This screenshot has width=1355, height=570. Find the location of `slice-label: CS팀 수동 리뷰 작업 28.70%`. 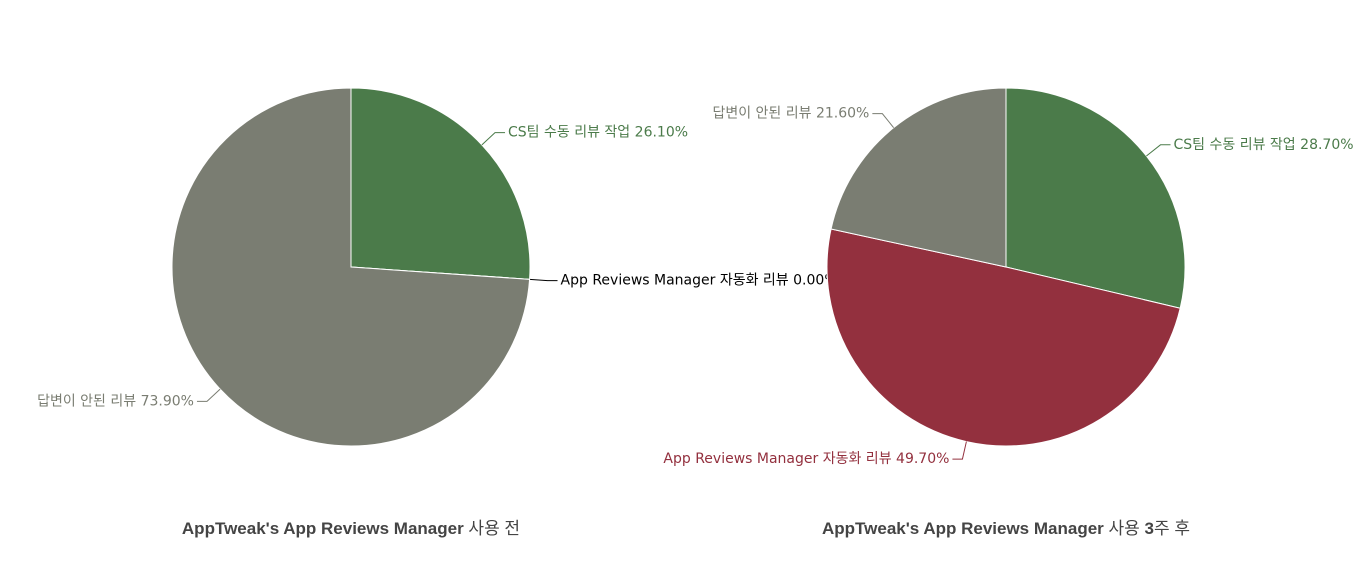

slice-label: CS팀 수동 리뷰 작업 28.70% is located at coordinates (1264, 145).